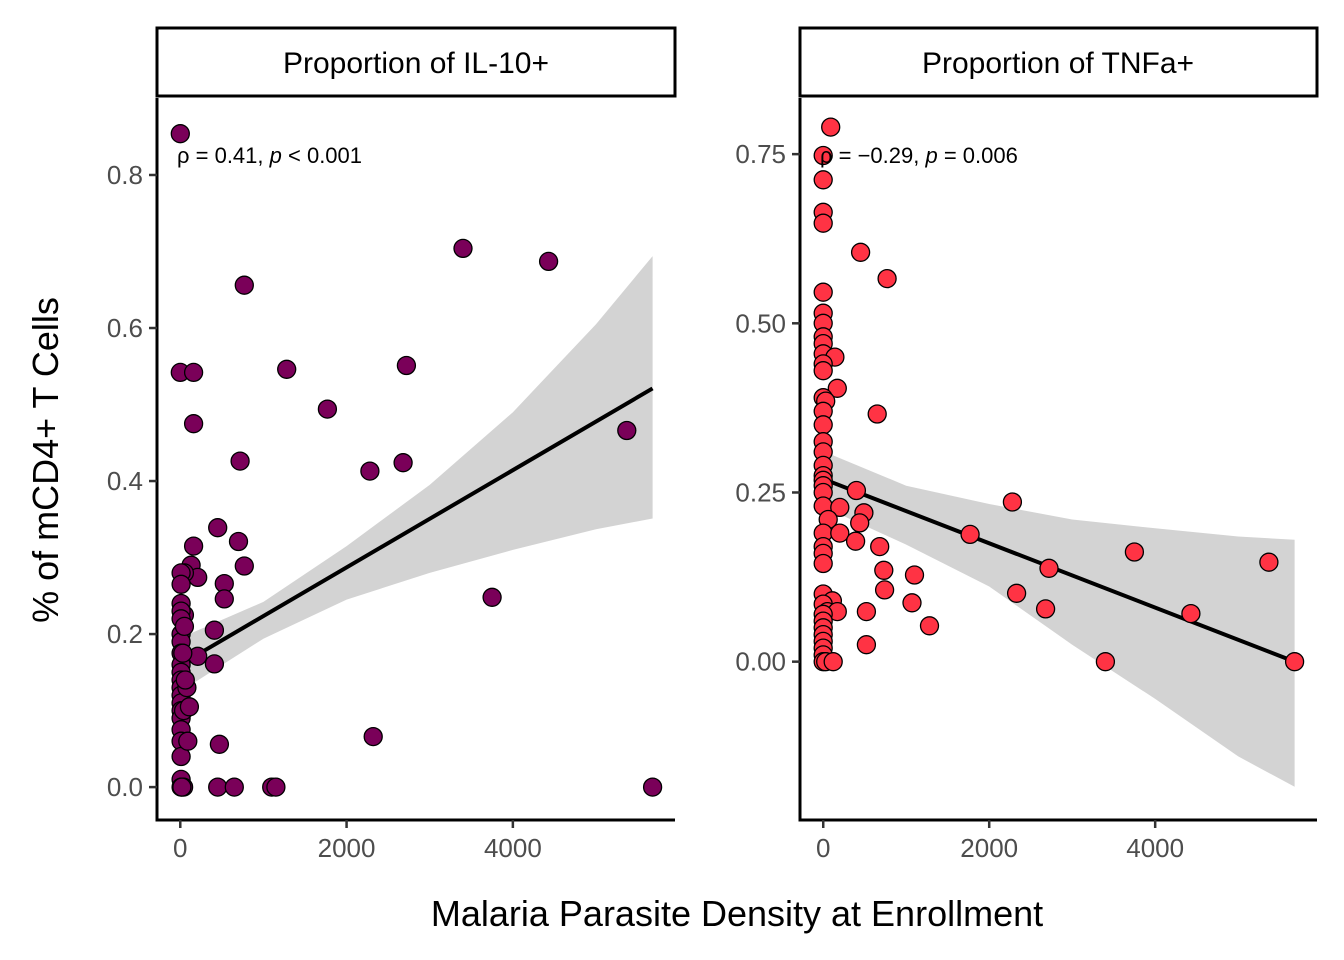  Describe the element at coordinates (513, 848) in the screenshot. I see `x-tick-label-il10: 4000` at that location.